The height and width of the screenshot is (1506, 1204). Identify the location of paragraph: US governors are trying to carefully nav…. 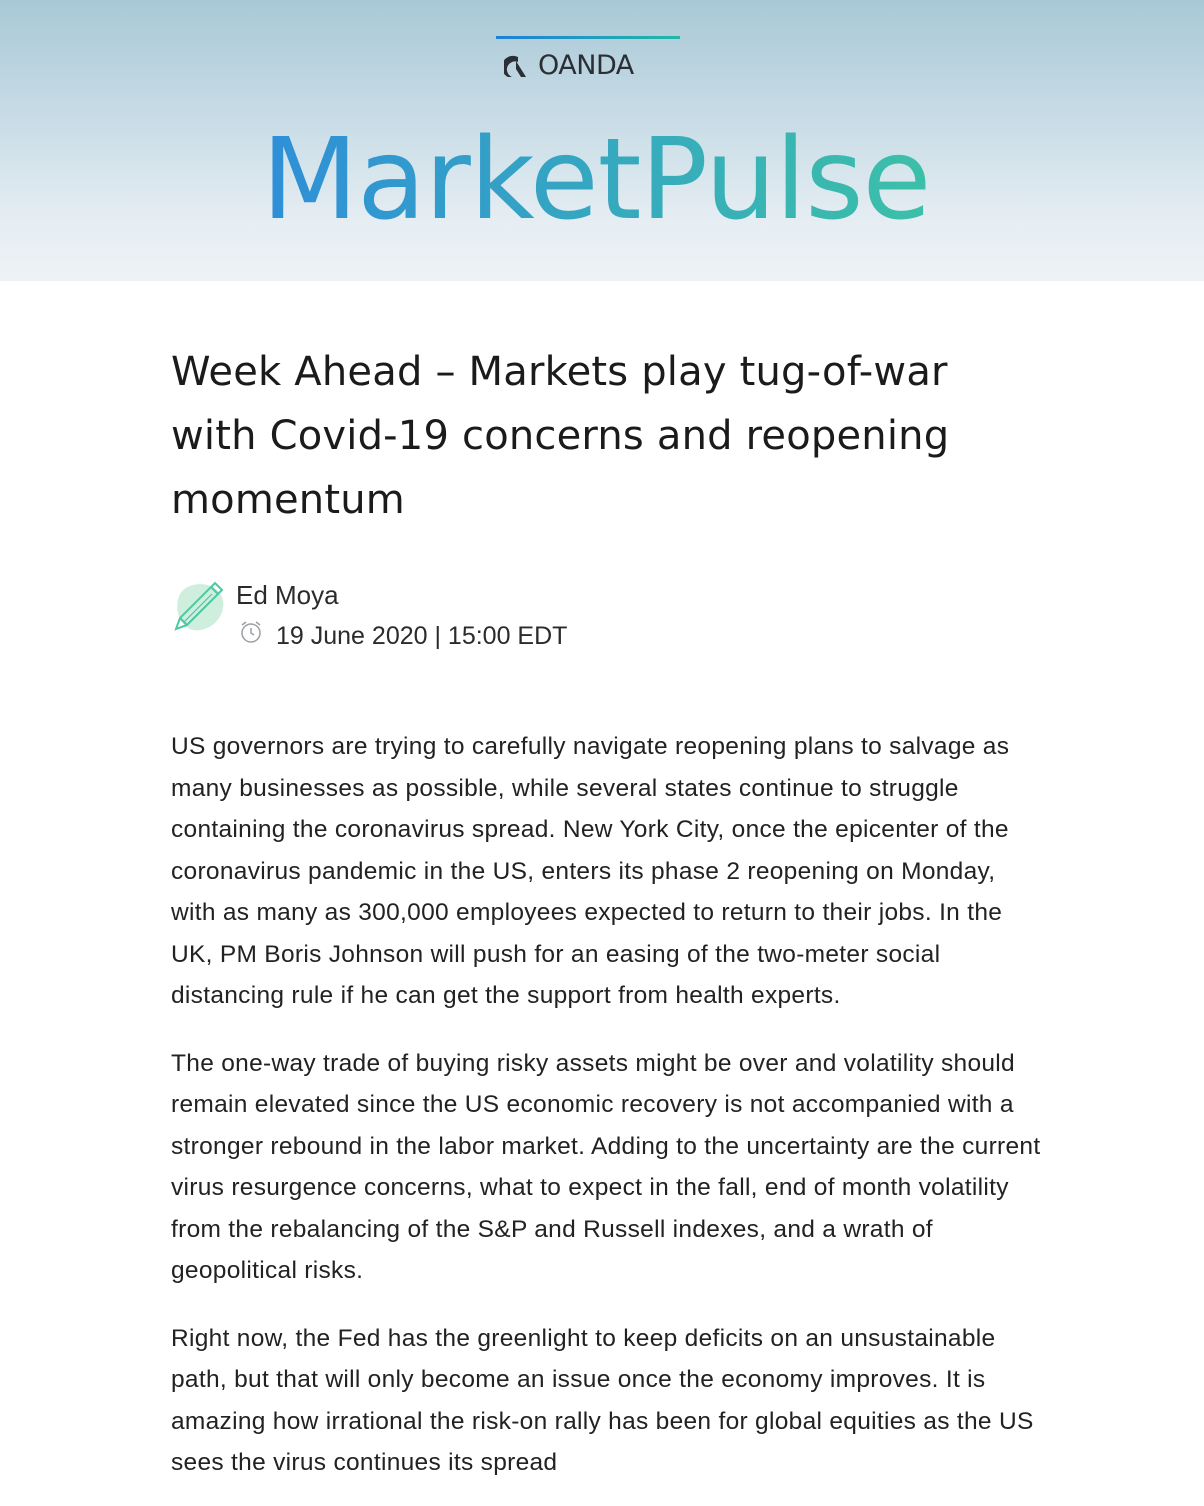
(590, 871).